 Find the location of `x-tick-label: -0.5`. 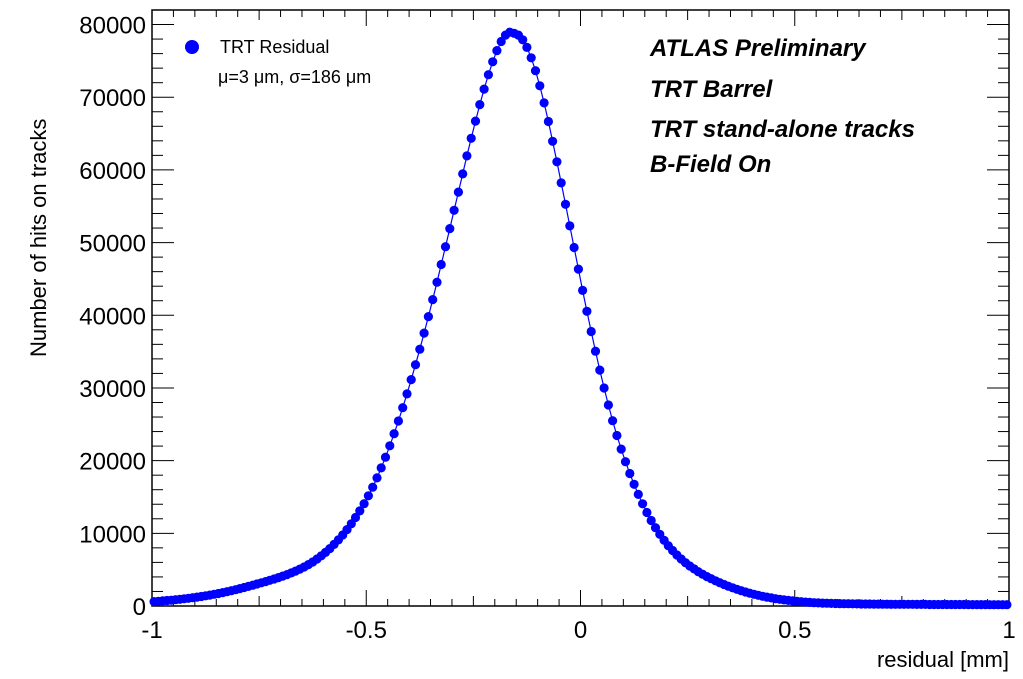

x-tick-label: -0.5 is located at coordinates (366, 630).